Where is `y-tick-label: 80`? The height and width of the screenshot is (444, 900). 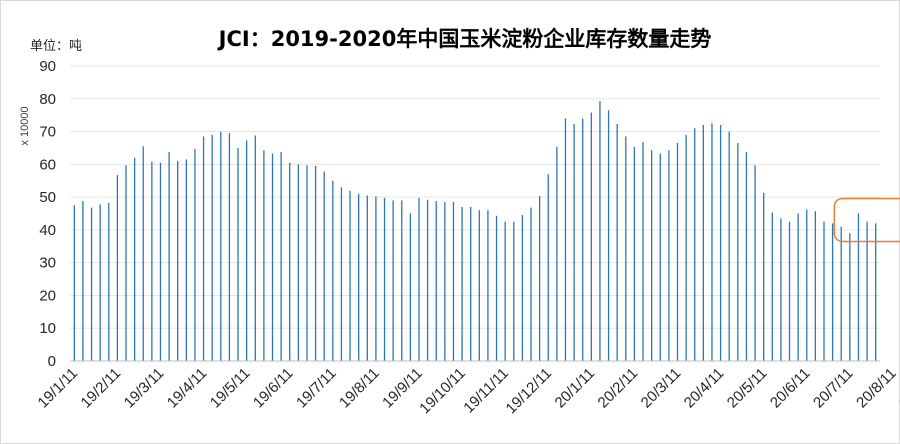 y-tick-label: 80 is located at coordinates (47, 99).